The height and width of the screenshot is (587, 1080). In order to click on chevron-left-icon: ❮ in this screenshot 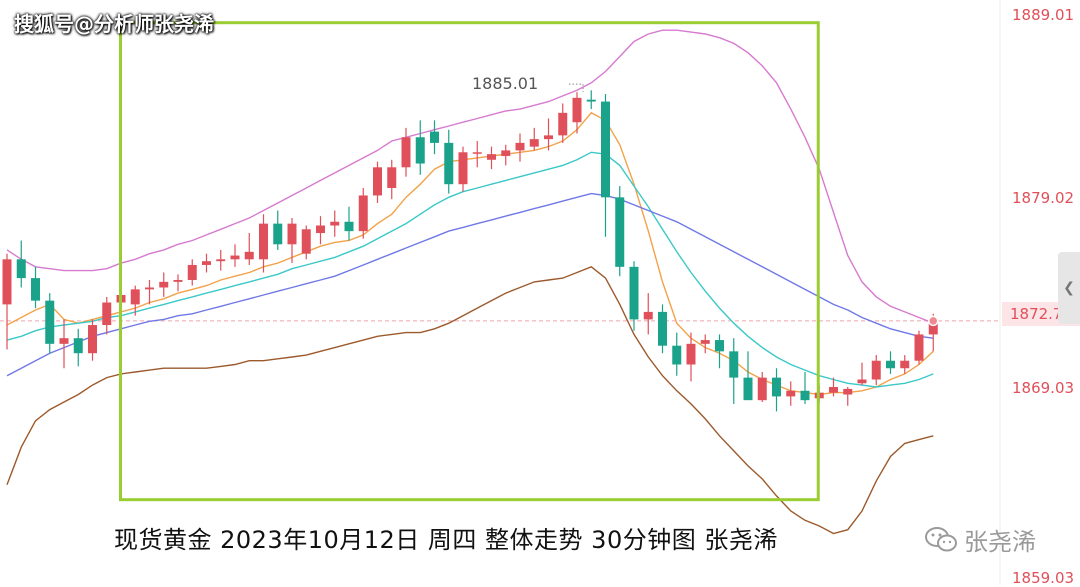, I will do `click(1069, 288)`.